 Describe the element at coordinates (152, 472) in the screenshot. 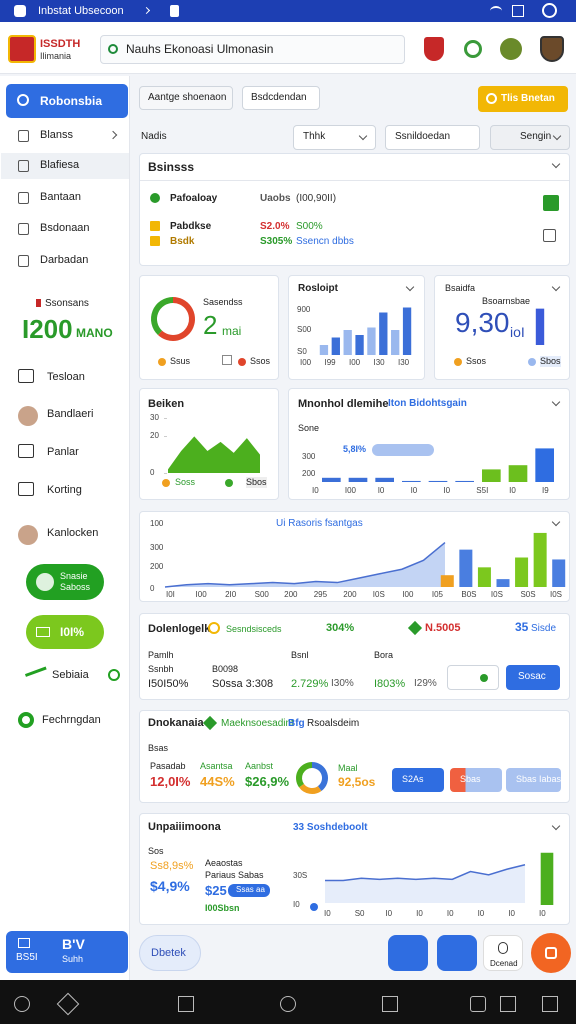

I see `y-tick-label: 0` at that location.